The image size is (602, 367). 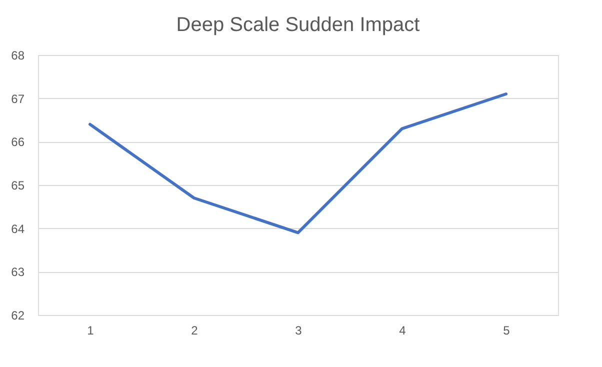 What do you see at coordinates (18, 142) in the screenshot?
I see `y-tick-label: 66` at bounding box center [18, 142].